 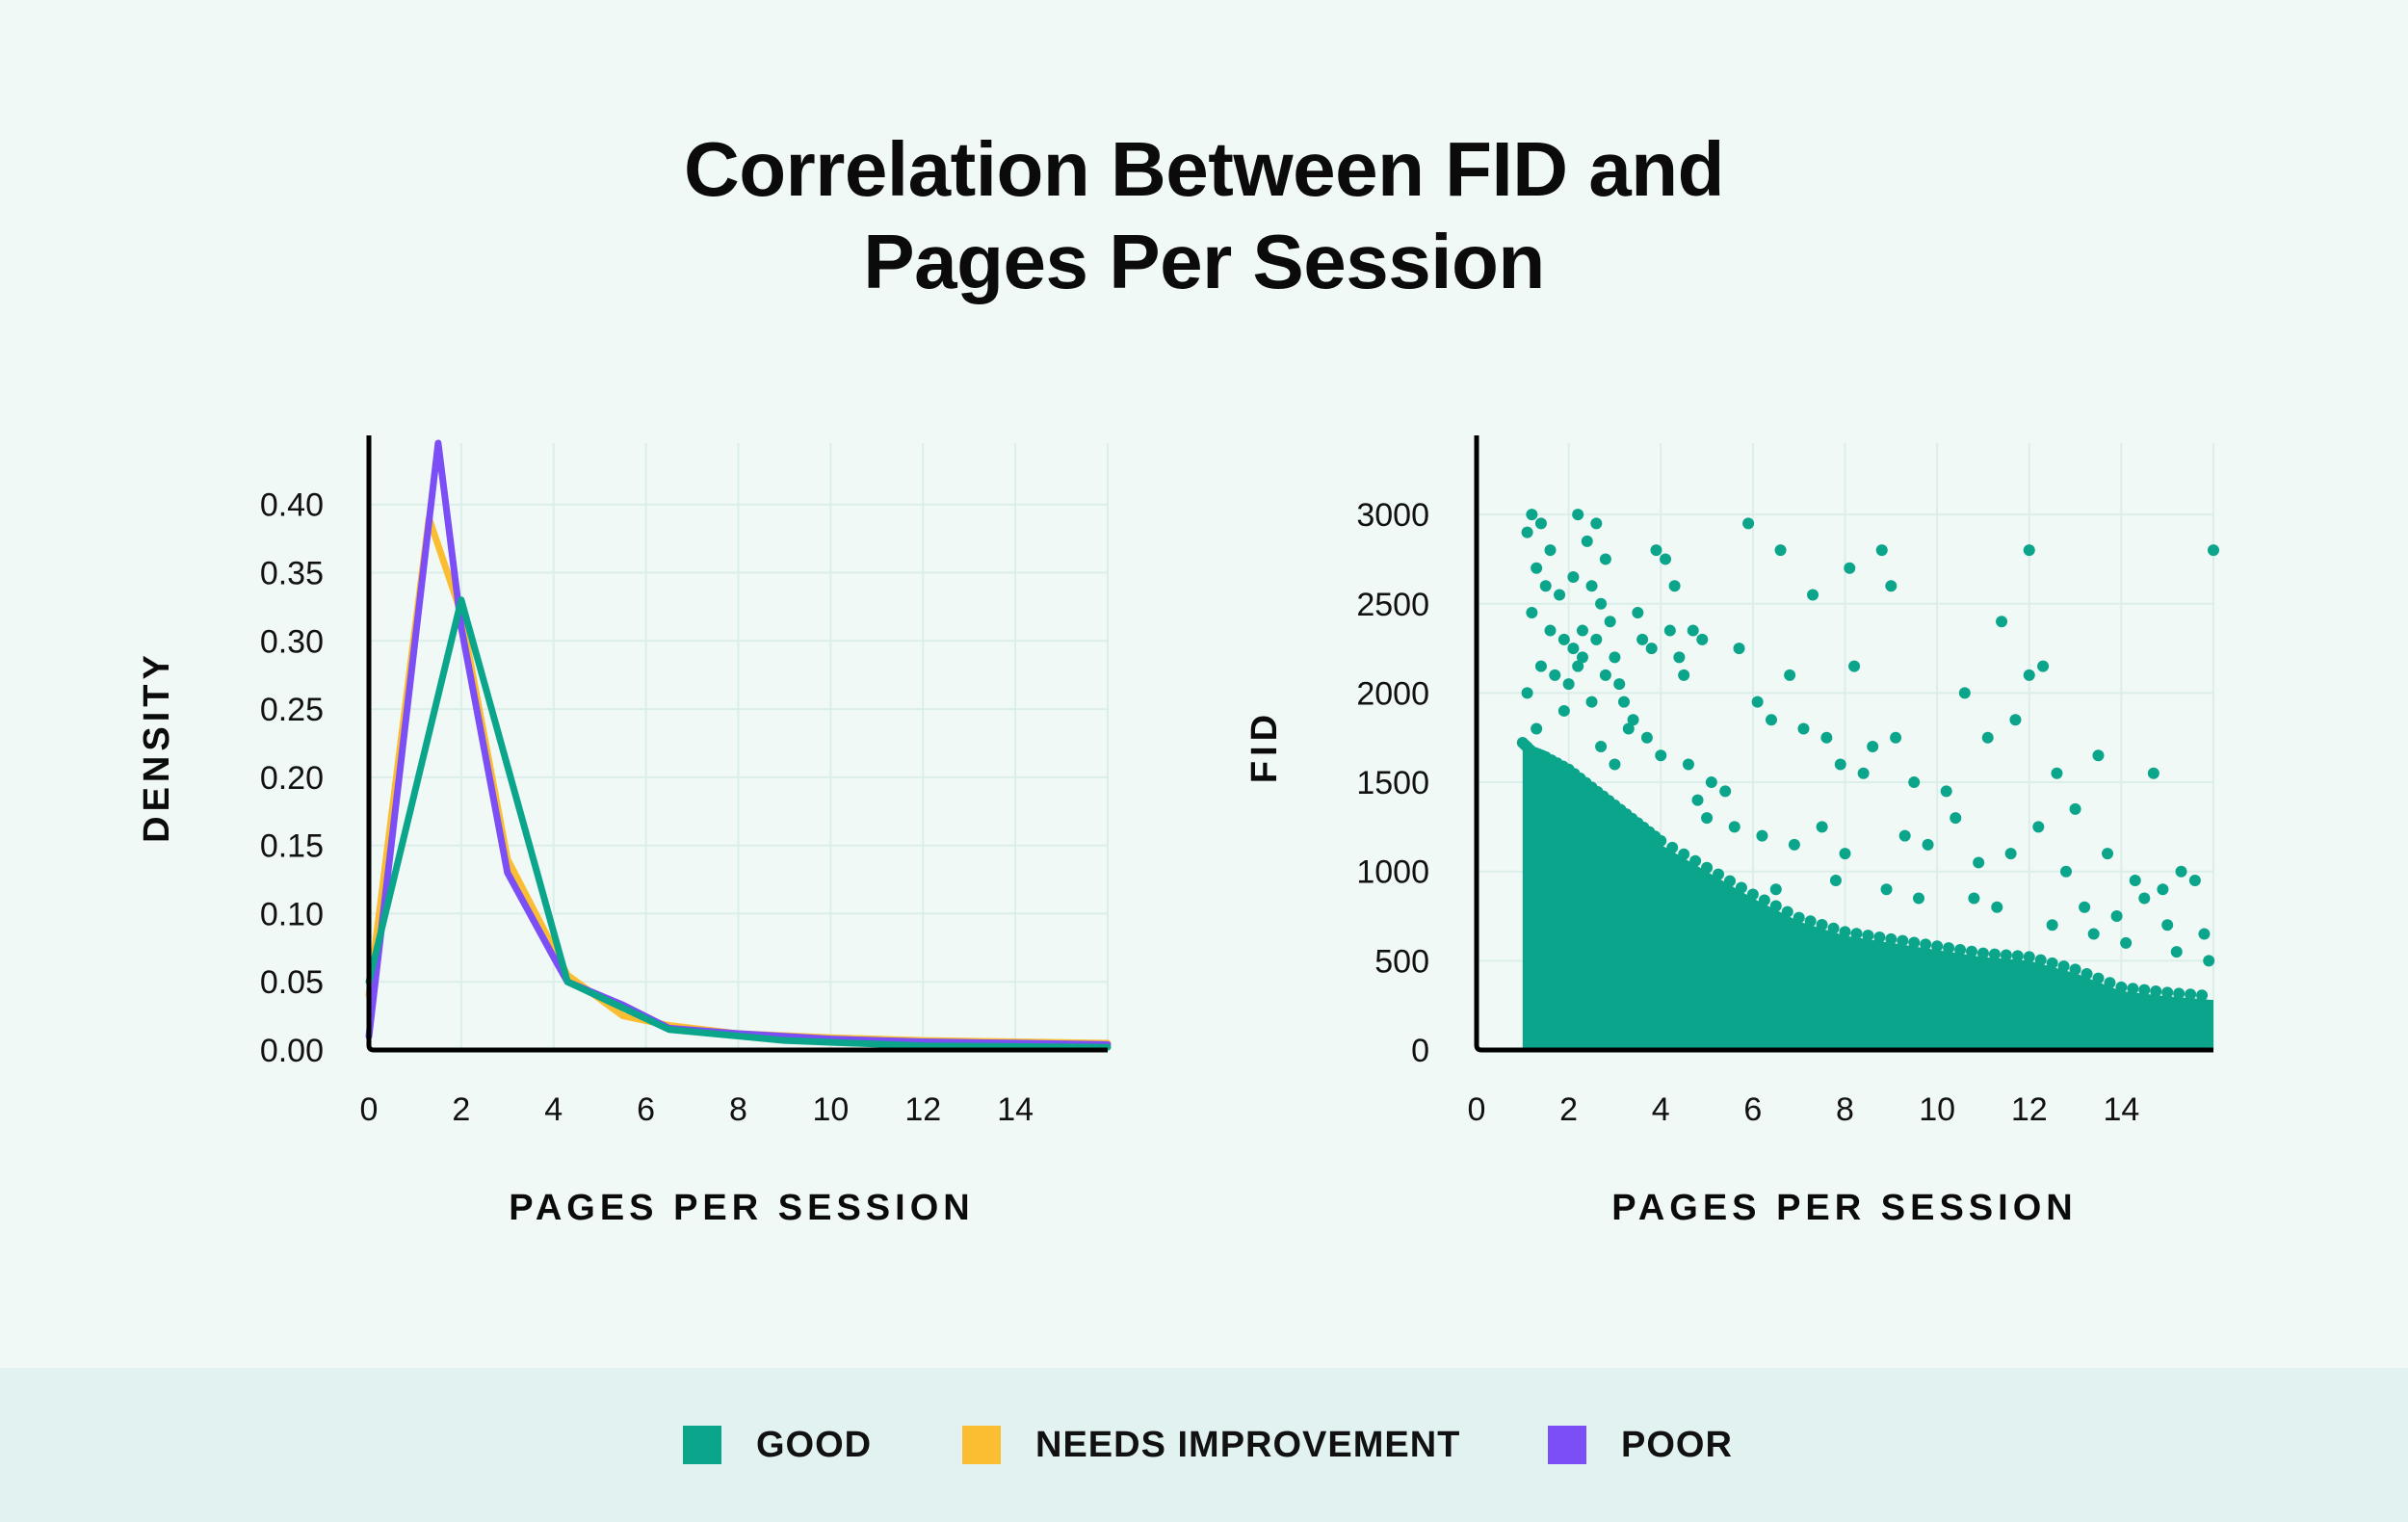 I want to click on density-y-tick-label: 0.25, so click(x=292, y=710).